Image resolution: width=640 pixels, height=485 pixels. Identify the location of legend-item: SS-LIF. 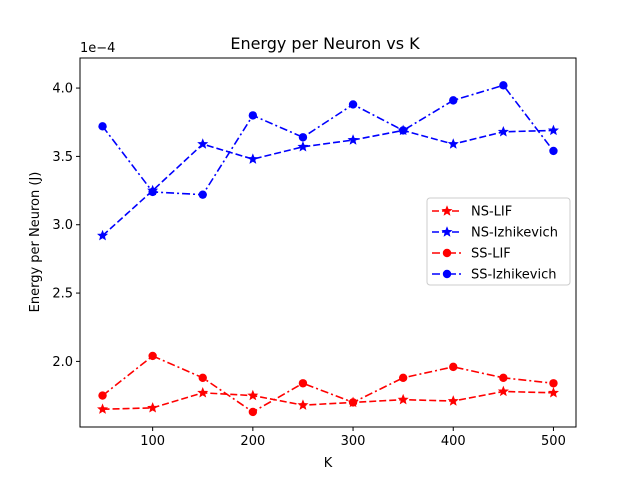
(471, 254).